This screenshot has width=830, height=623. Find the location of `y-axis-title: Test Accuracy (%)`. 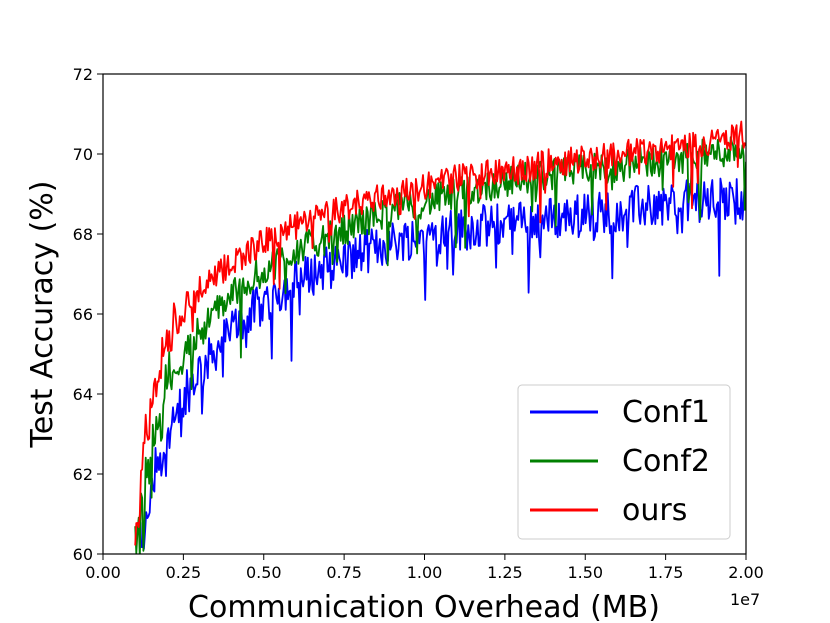

y-axis-title: Test Accuracy (%) is located at coordinates (42, 314).